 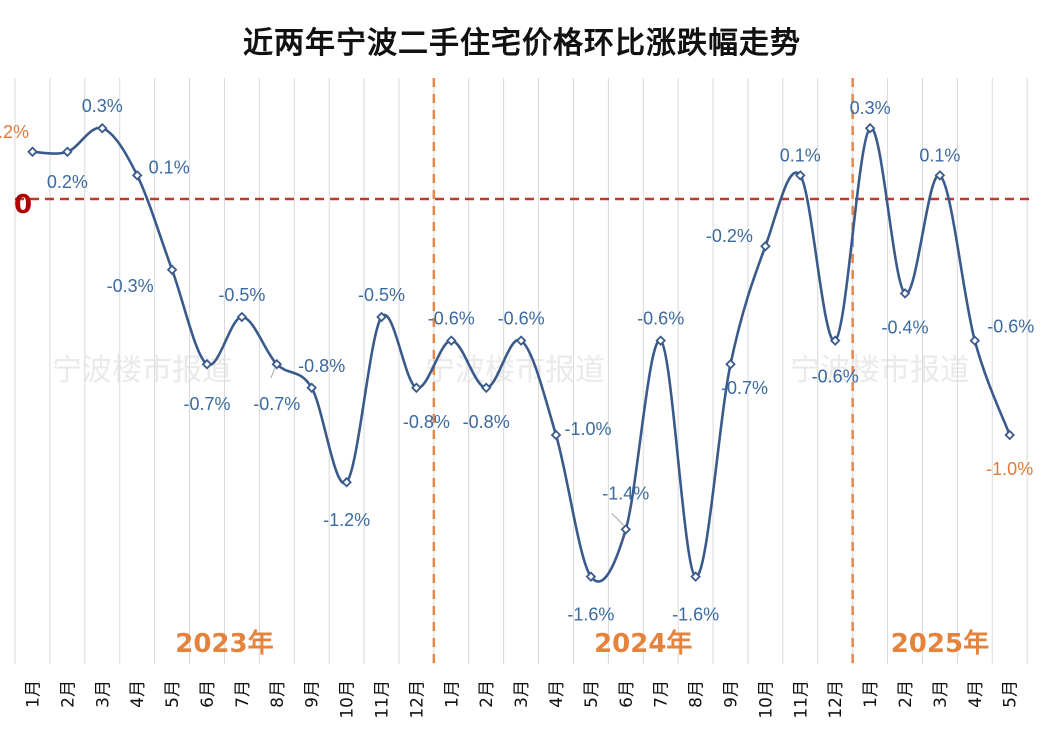 What do you see at coordinates (224, 643) in the screenshot?
I see `year-label: 2023年` at bounding box center [224, 643].